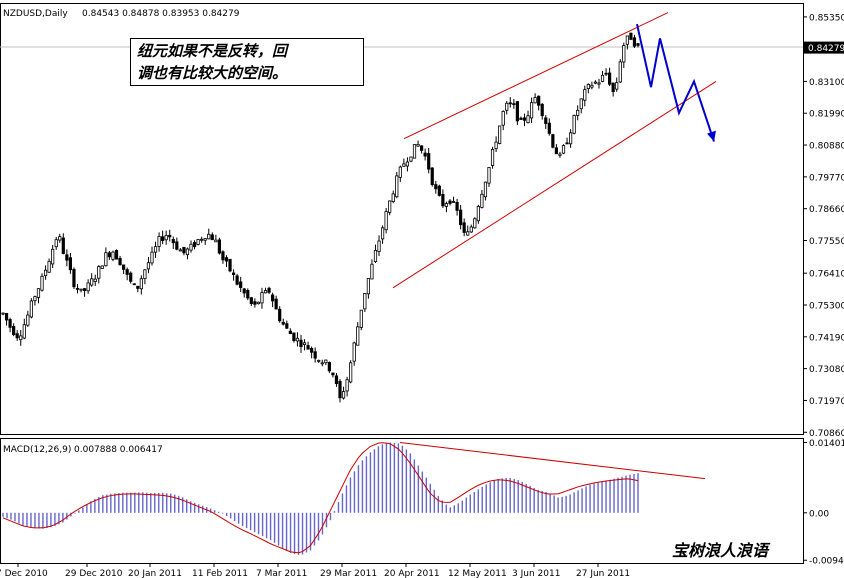 The height and width of the screenshot is (578, 844). I want to click on annotation-line-1: 纽元如果不是反转，回, so click(212, 51).